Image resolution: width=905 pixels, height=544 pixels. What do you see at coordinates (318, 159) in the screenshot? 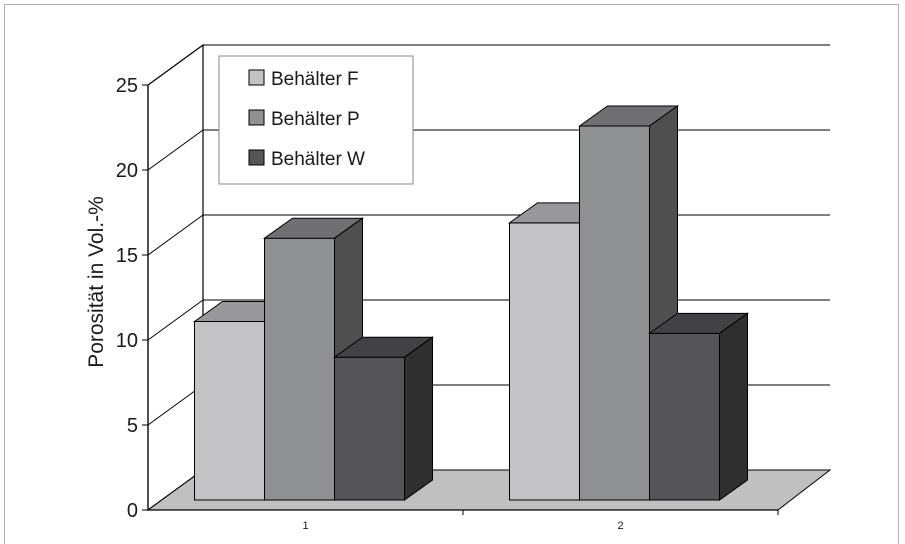
I see `legend-label: Behälter W` at bounding box center [318, 159].